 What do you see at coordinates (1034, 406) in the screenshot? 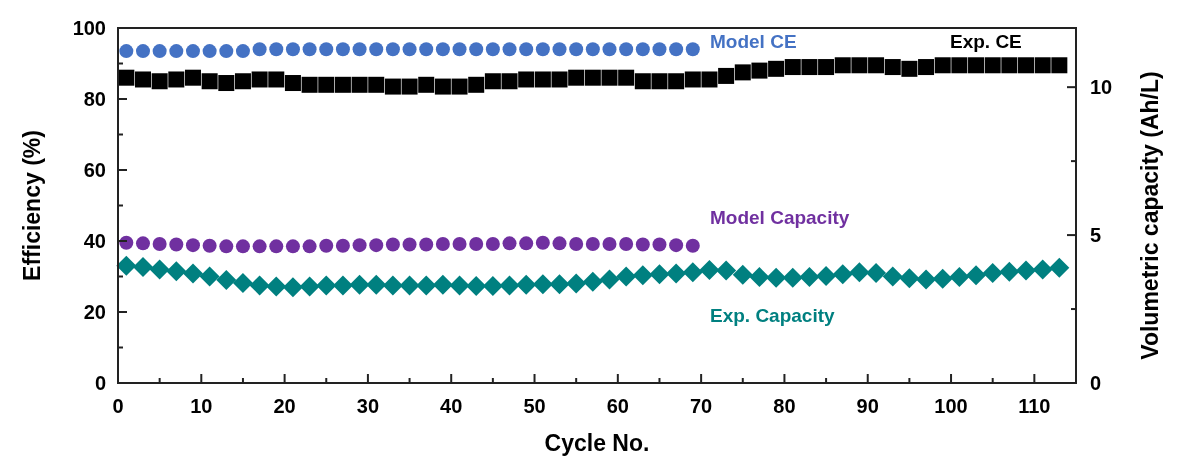
I see `x-tick-label: 110` at bounding box center [1034, 406].